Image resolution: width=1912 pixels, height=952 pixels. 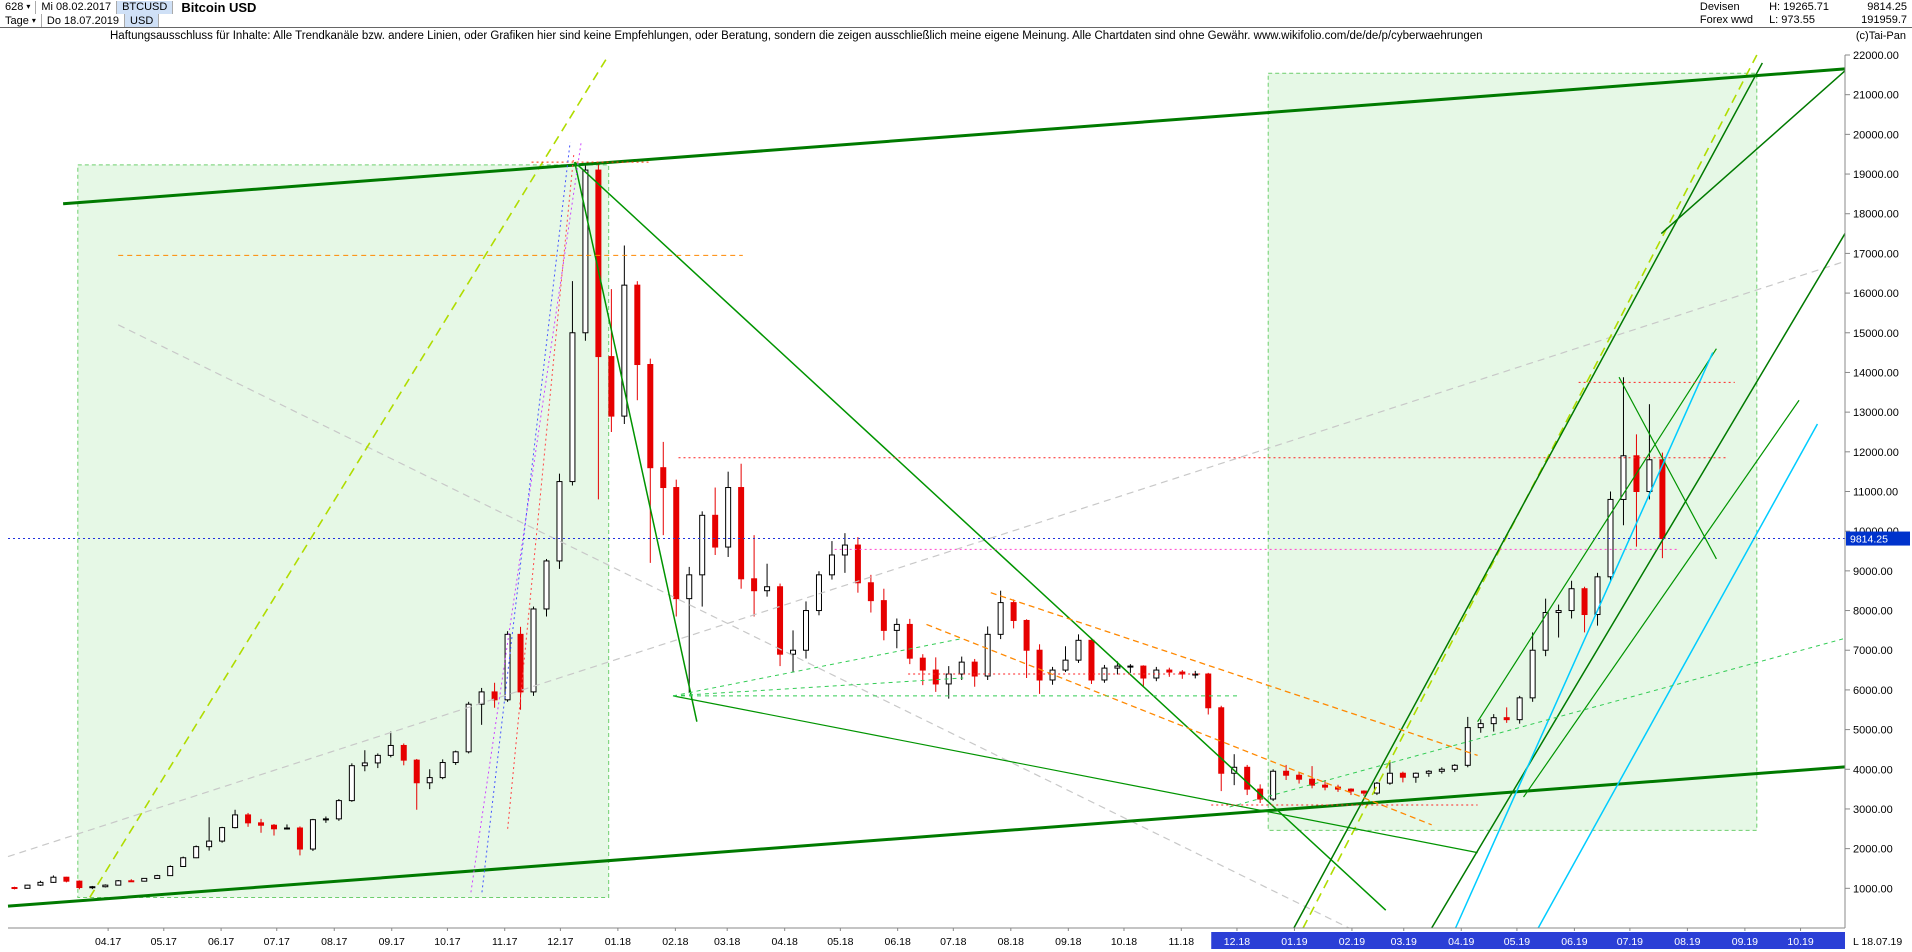 I want to click on x-tick-label: 04.19, so click(x=1461, y=942).